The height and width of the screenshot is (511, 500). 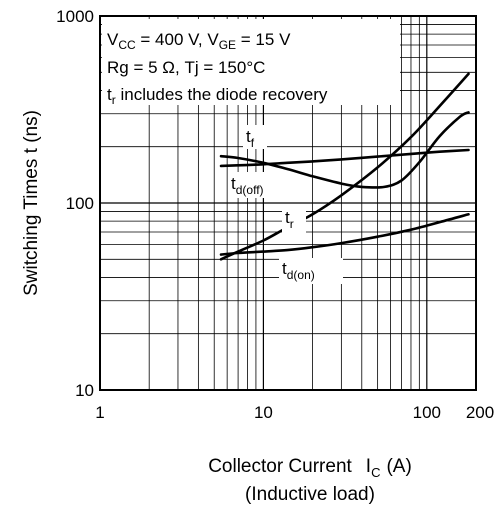 I want to click on label-bg-tdoff, so click(x=259, y=185).